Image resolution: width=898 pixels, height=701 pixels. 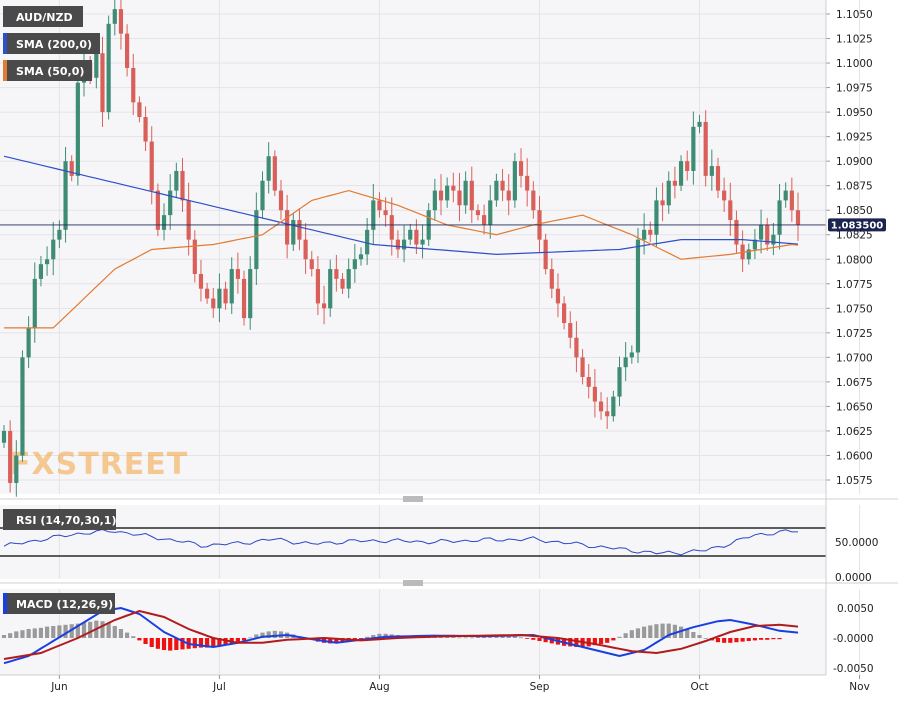 I want to click on sma200-legend: SMA (200,0), so click(x=51, y=43).